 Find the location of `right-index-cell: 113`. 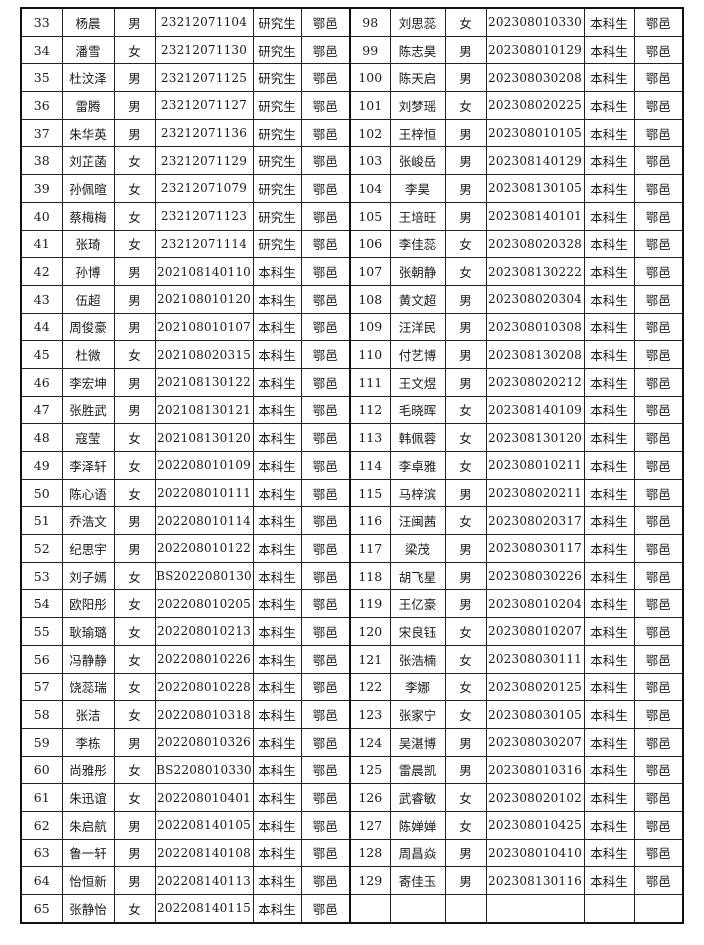

right-index-cell: 113 is located at coordinates (370, 437).